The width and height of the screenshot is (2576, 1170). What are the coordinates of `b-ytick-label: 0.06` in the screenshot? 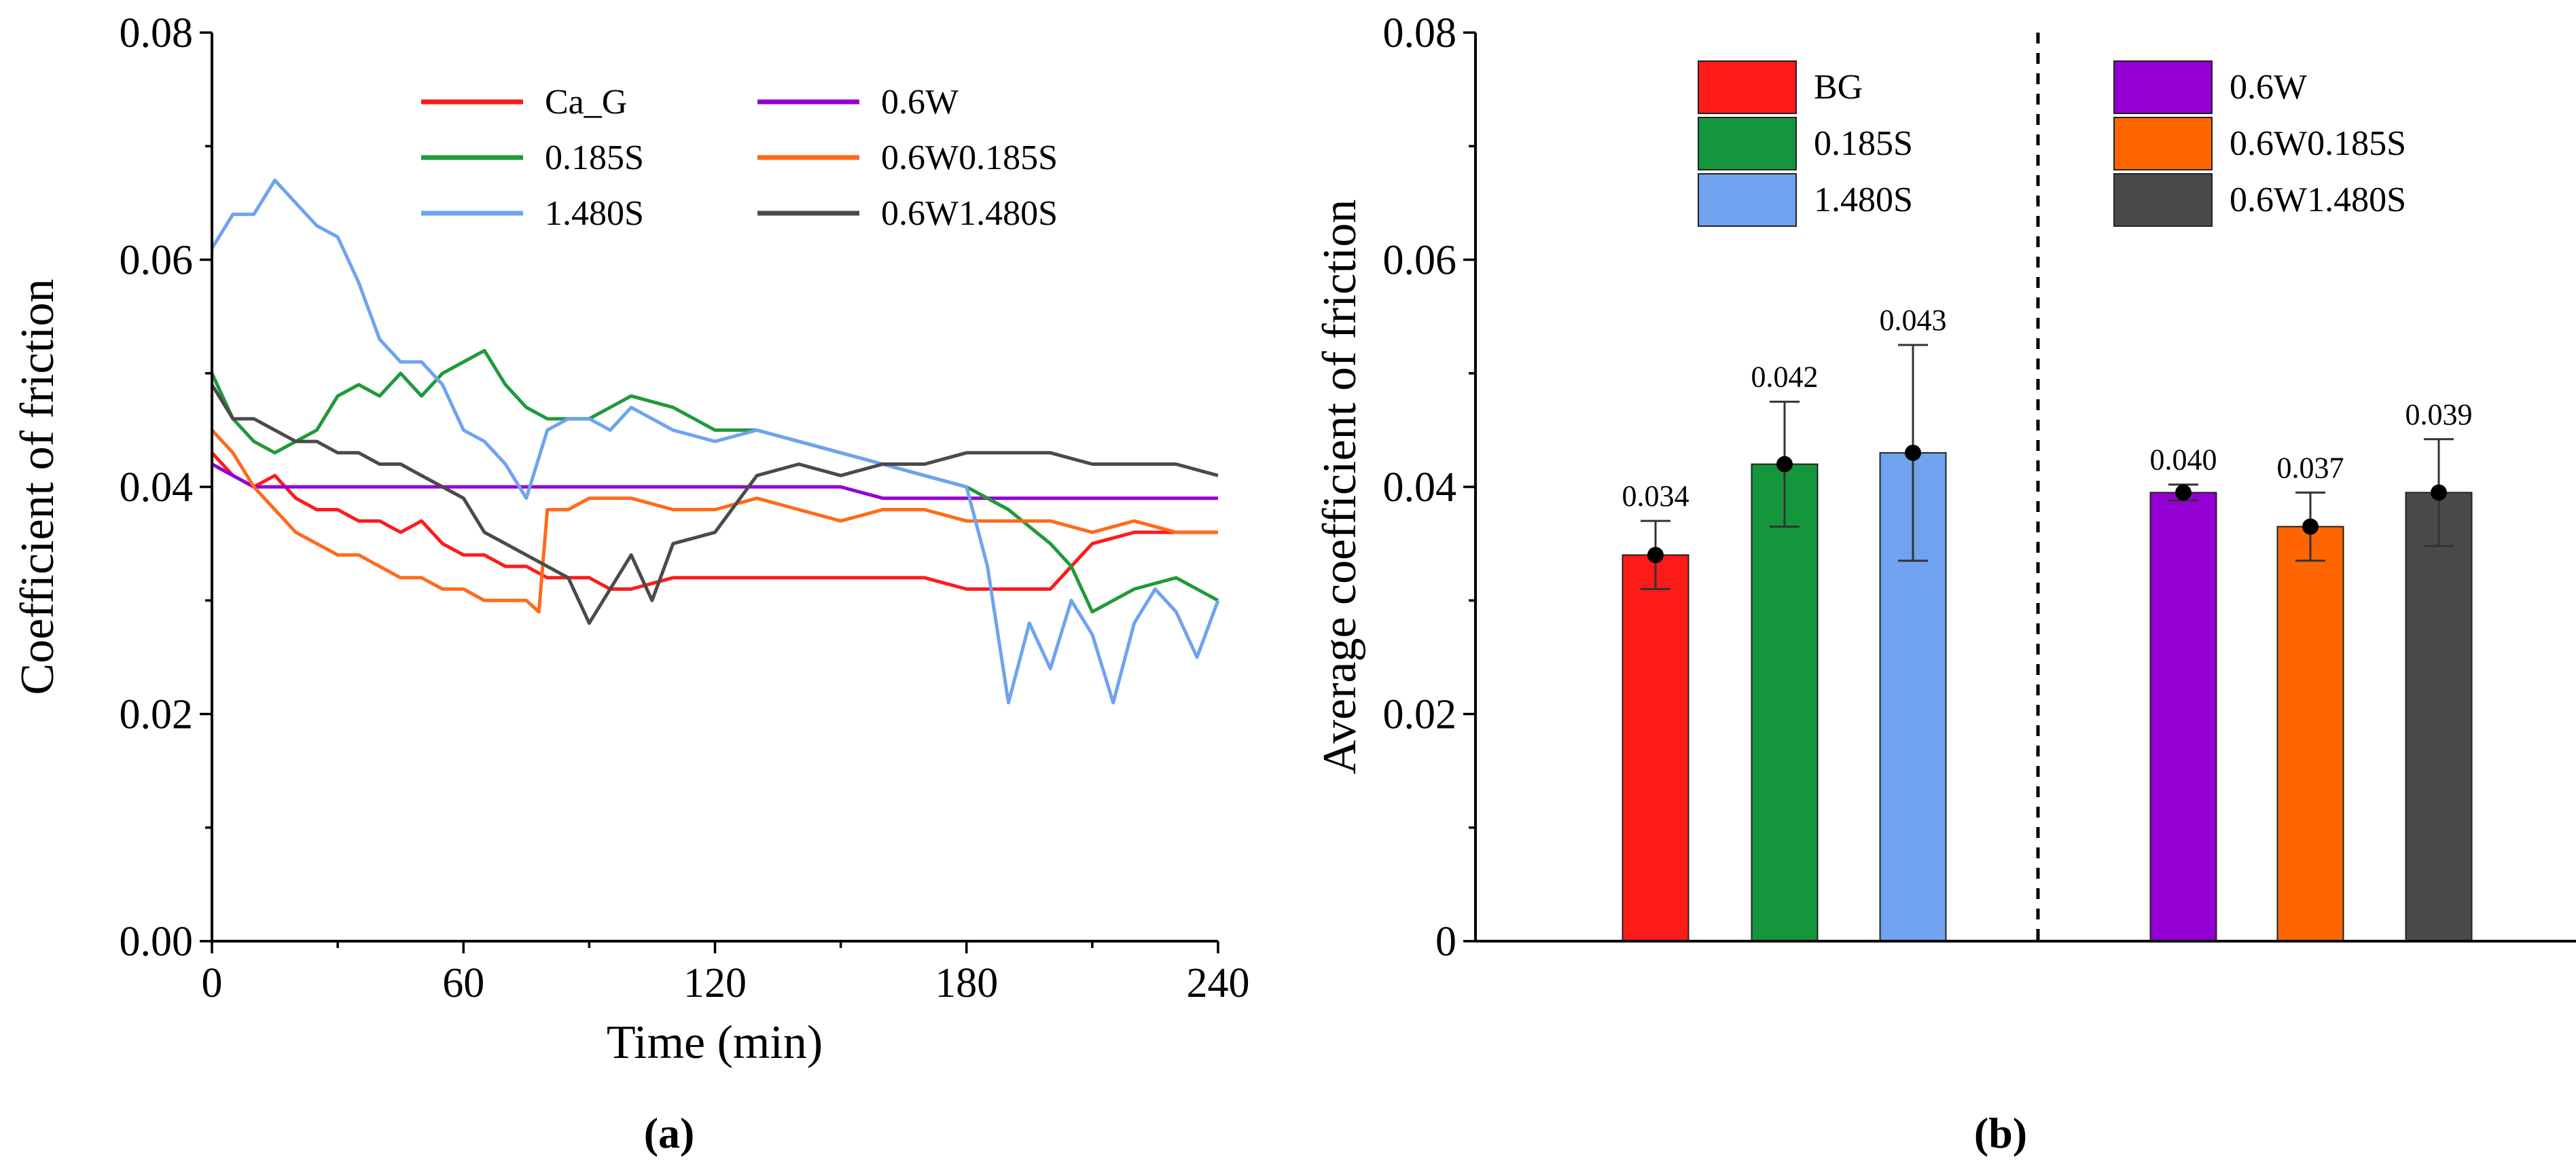 It's located at (1420, 261).